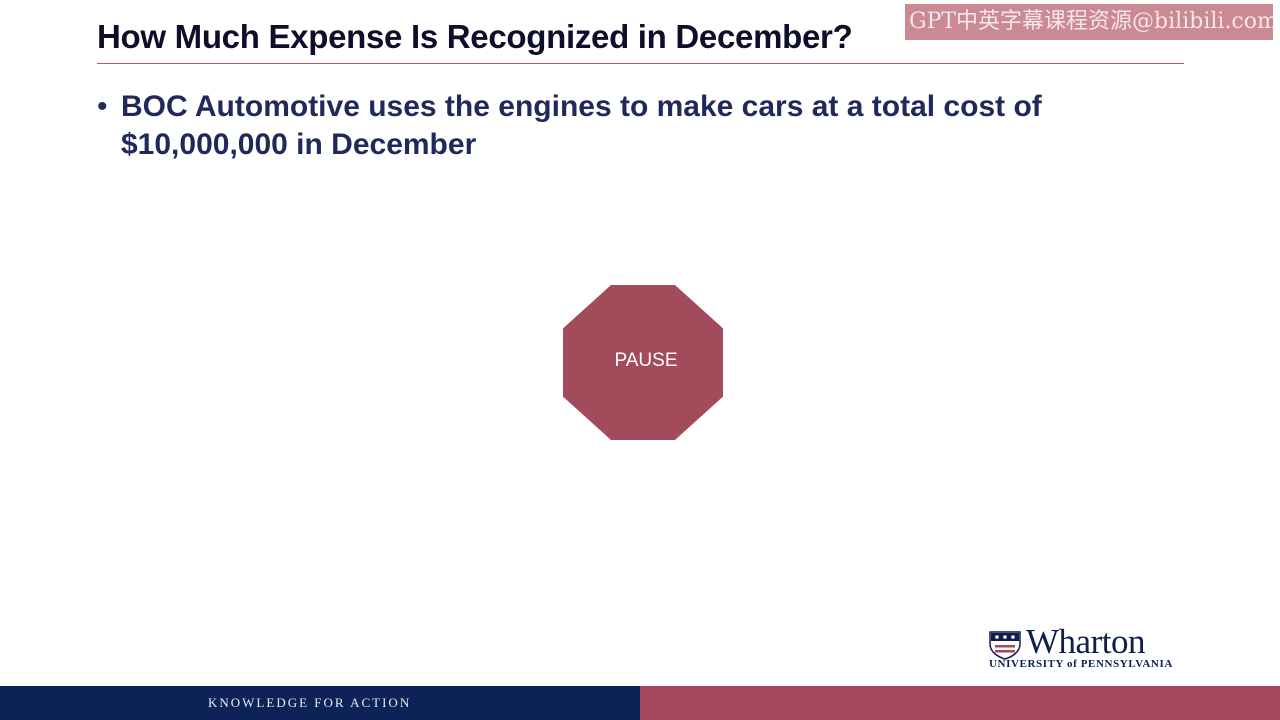 This screenshot has height=720, width=1280. I want to click on wharton-logo: Wharton UNIVERSITY of PENNSYLVANIA, so click(1090, 647).